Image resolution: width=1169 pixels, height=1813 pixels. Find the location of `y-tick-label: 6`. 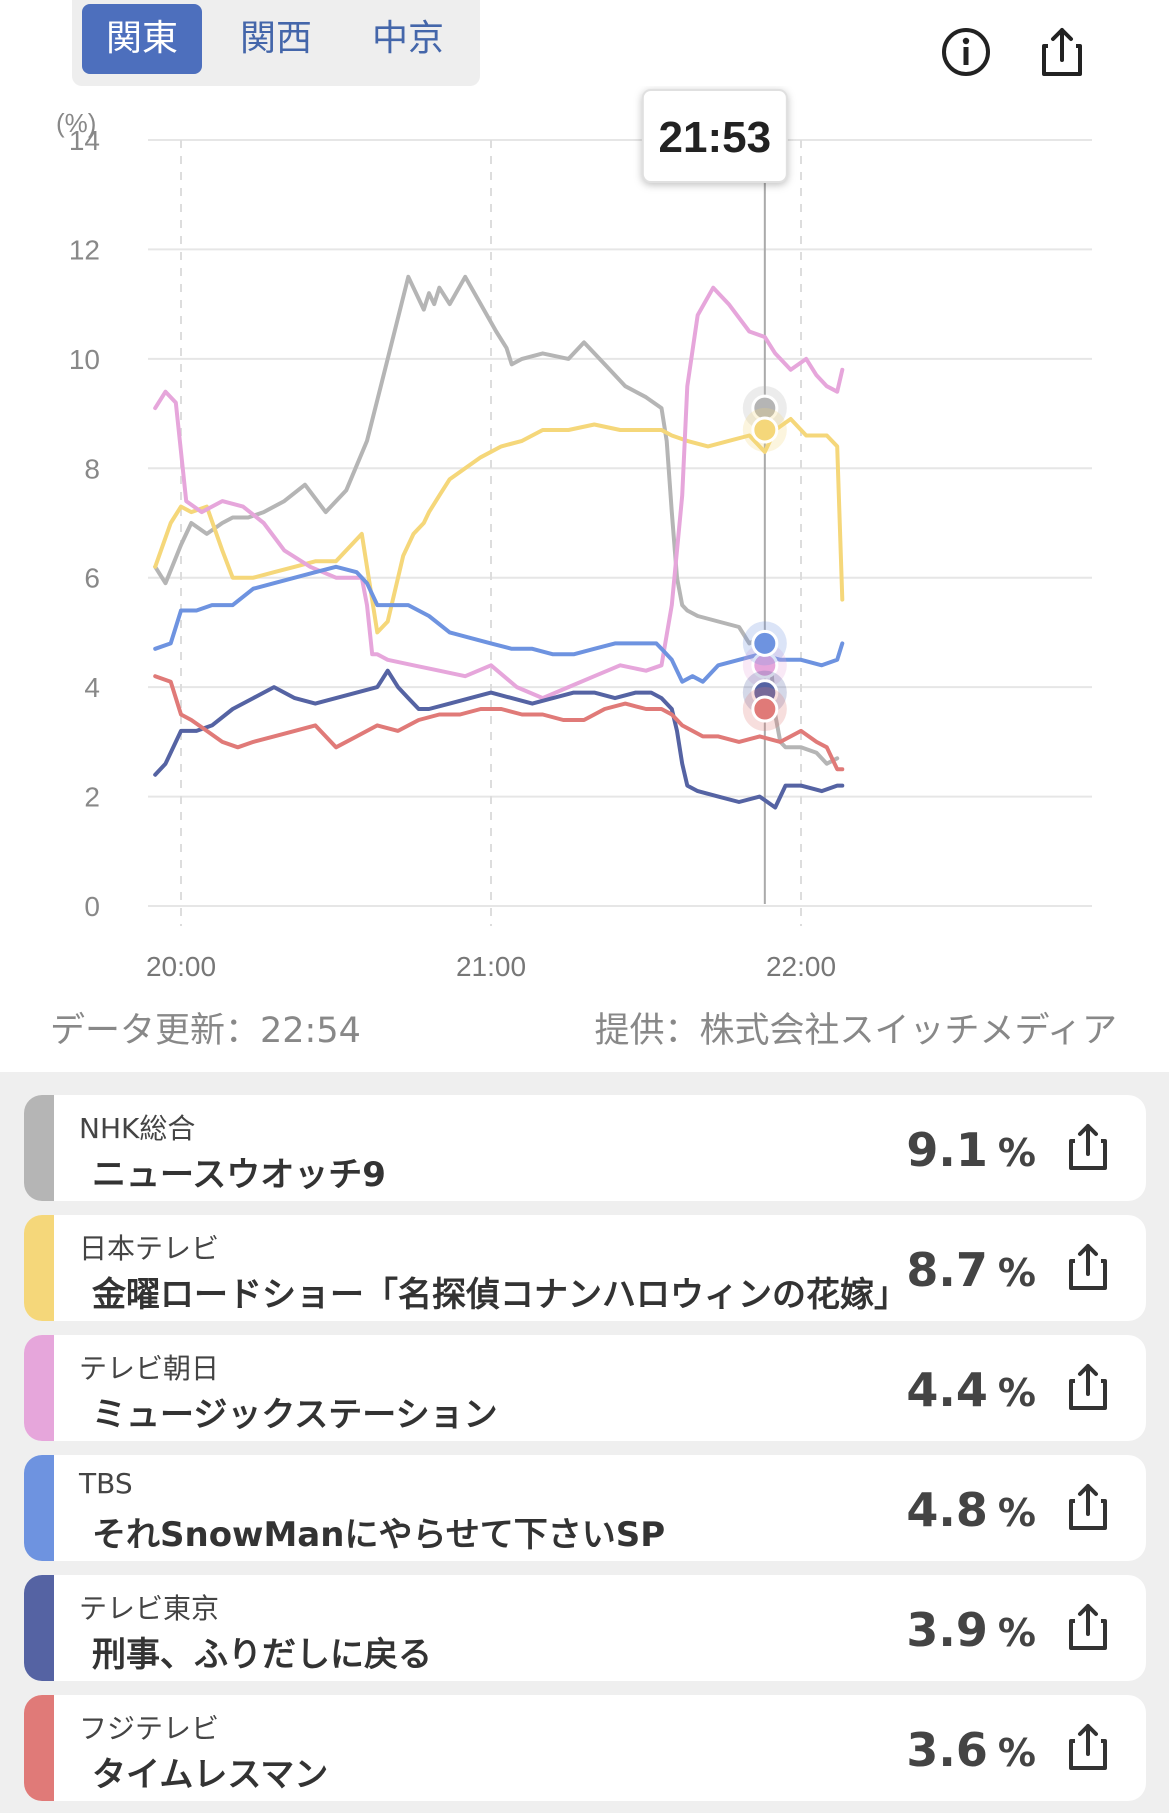

y-tick-label: 6 is located at coordinates (92, 578).